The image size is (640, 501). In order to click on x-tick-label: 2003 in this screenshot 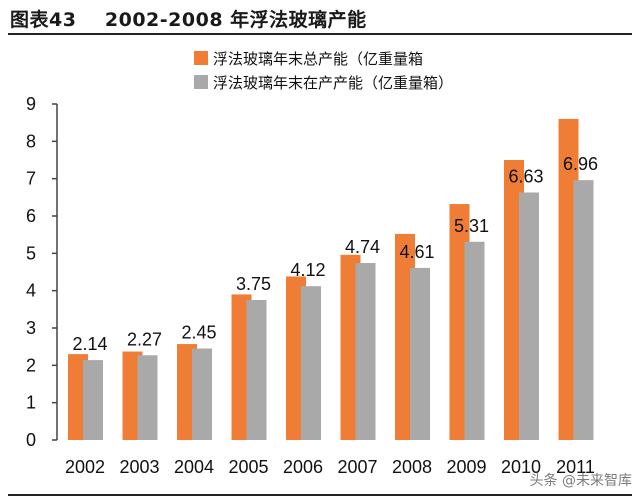, I will do `click(139, 467)`.